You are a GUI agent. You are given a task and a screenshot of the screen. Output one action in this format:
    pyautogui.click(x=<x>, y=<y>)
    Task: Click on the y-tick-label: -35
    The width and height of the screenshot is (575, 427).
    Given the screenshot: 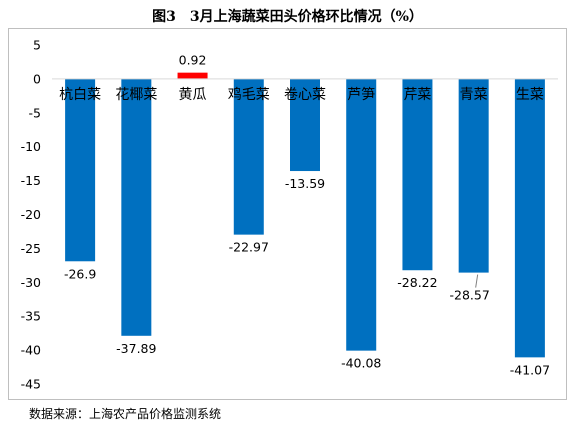 What is the action you would take?
    pyautogui.click(x=31, y=316)
    